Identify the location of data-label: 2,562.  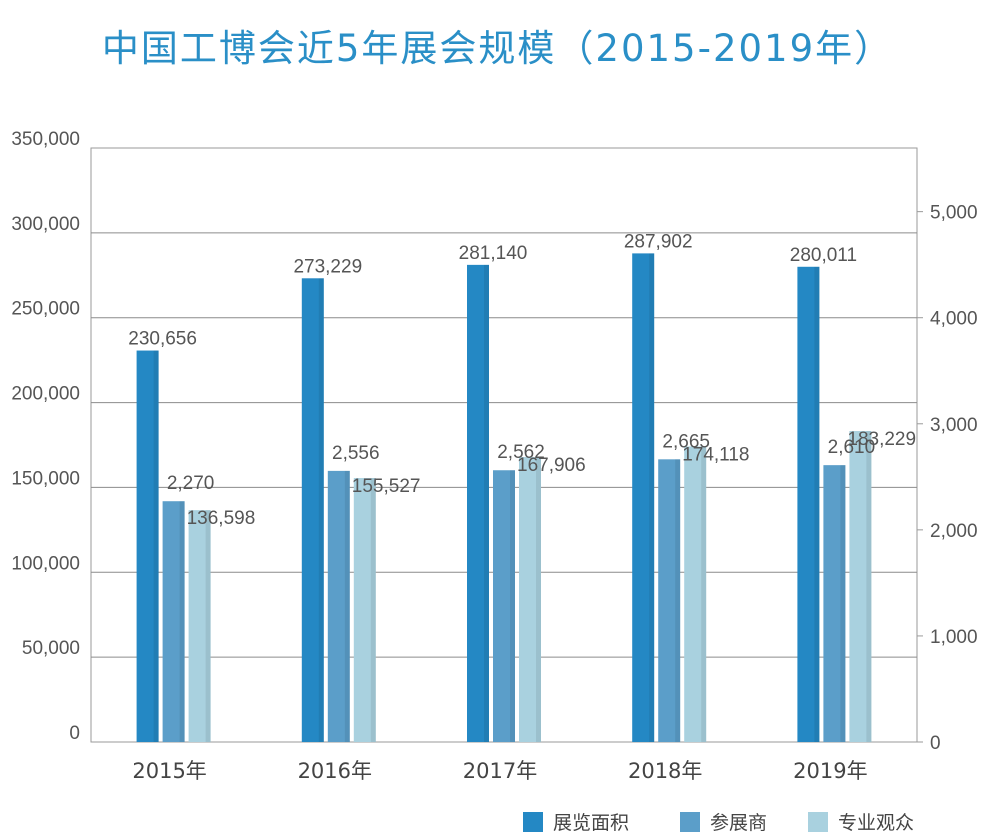
(521, 452).